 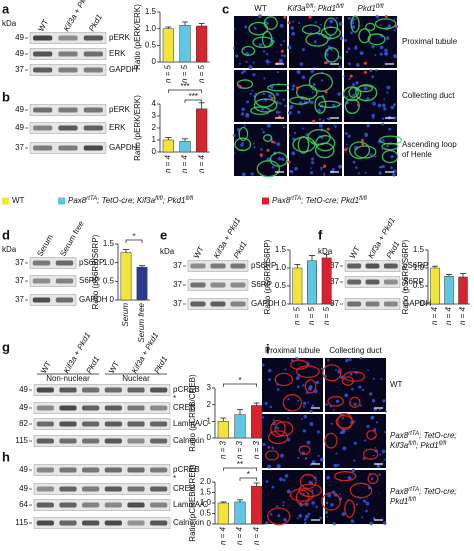 What do you see at coordinates (201, 163) in the screenshot?
I see `x-tick-label: n = 4` at bounding box center [201, 163].